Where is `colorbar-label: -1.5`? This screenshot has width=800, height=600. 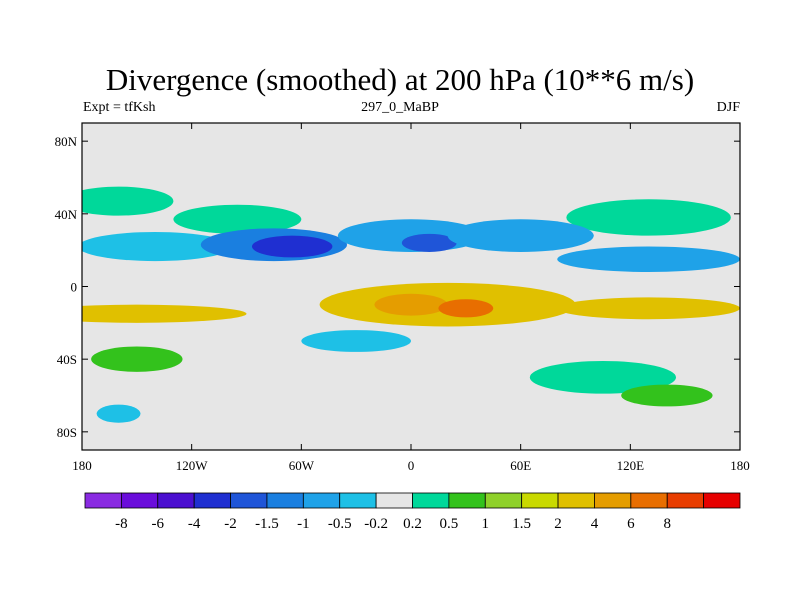 colorbar-label: -1.5 is located at coordinates (267, 524).